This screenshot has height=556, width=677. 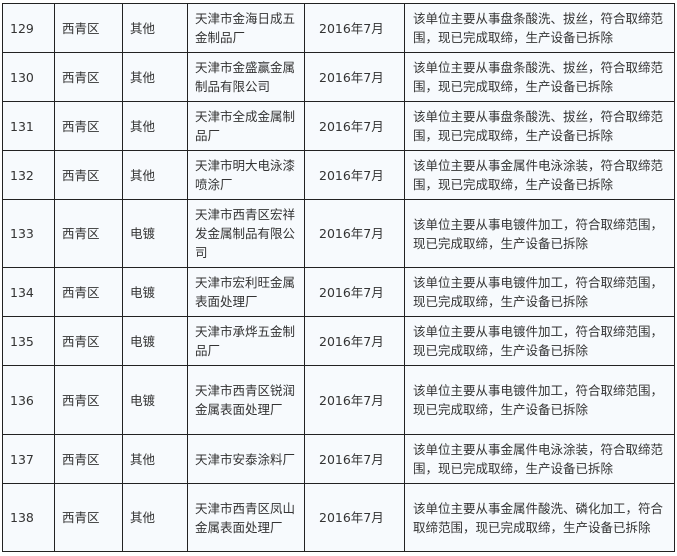 I want to click on company-name-cell: 天津市金海日成五金制品厂, so click(x=246, y=28).